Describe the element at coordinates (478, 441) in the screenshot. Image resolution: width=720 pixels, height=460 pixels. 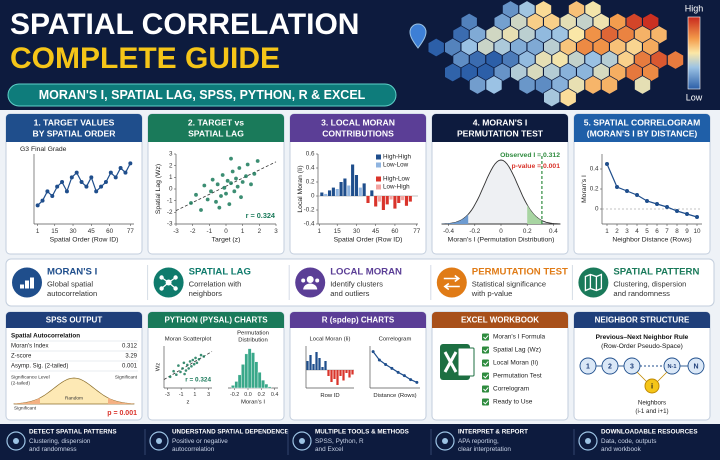
I see `footer-desc: APA reporting,` at that location.